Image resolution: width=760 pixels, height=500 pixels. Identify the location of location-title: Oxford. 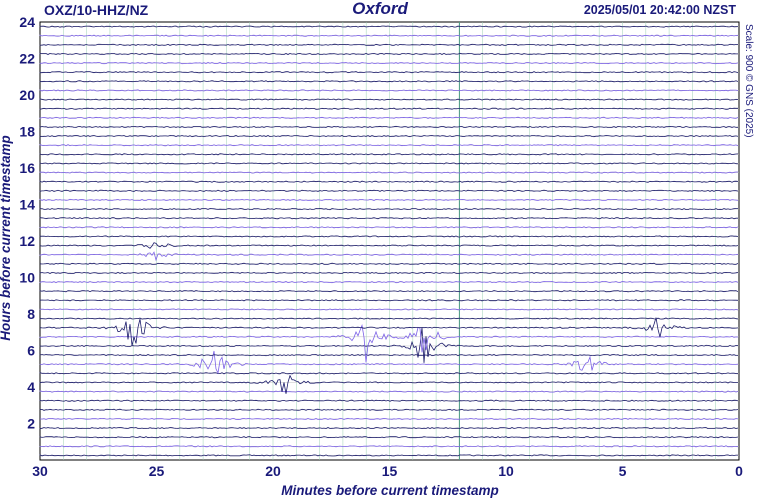
(380, 9).